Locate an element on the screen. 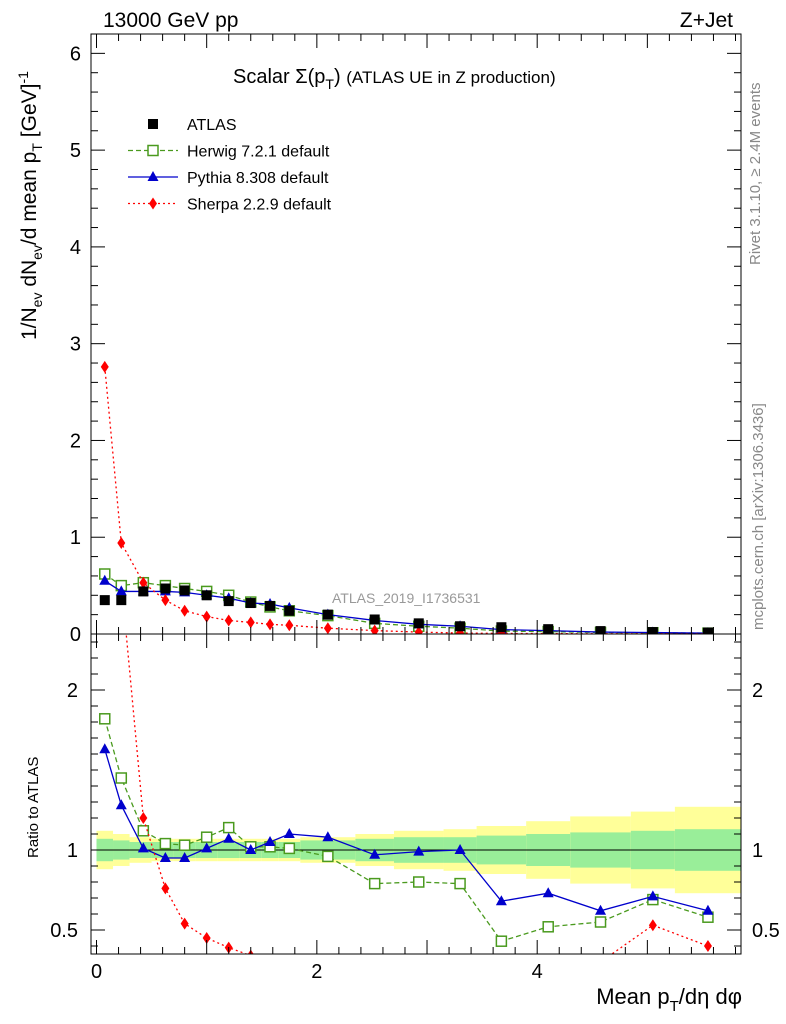 The width and height of the screenshot is (786, 1024). legend-label-sherpa: Sherpa 2.2.9 default is located at coordinates (259, 205).